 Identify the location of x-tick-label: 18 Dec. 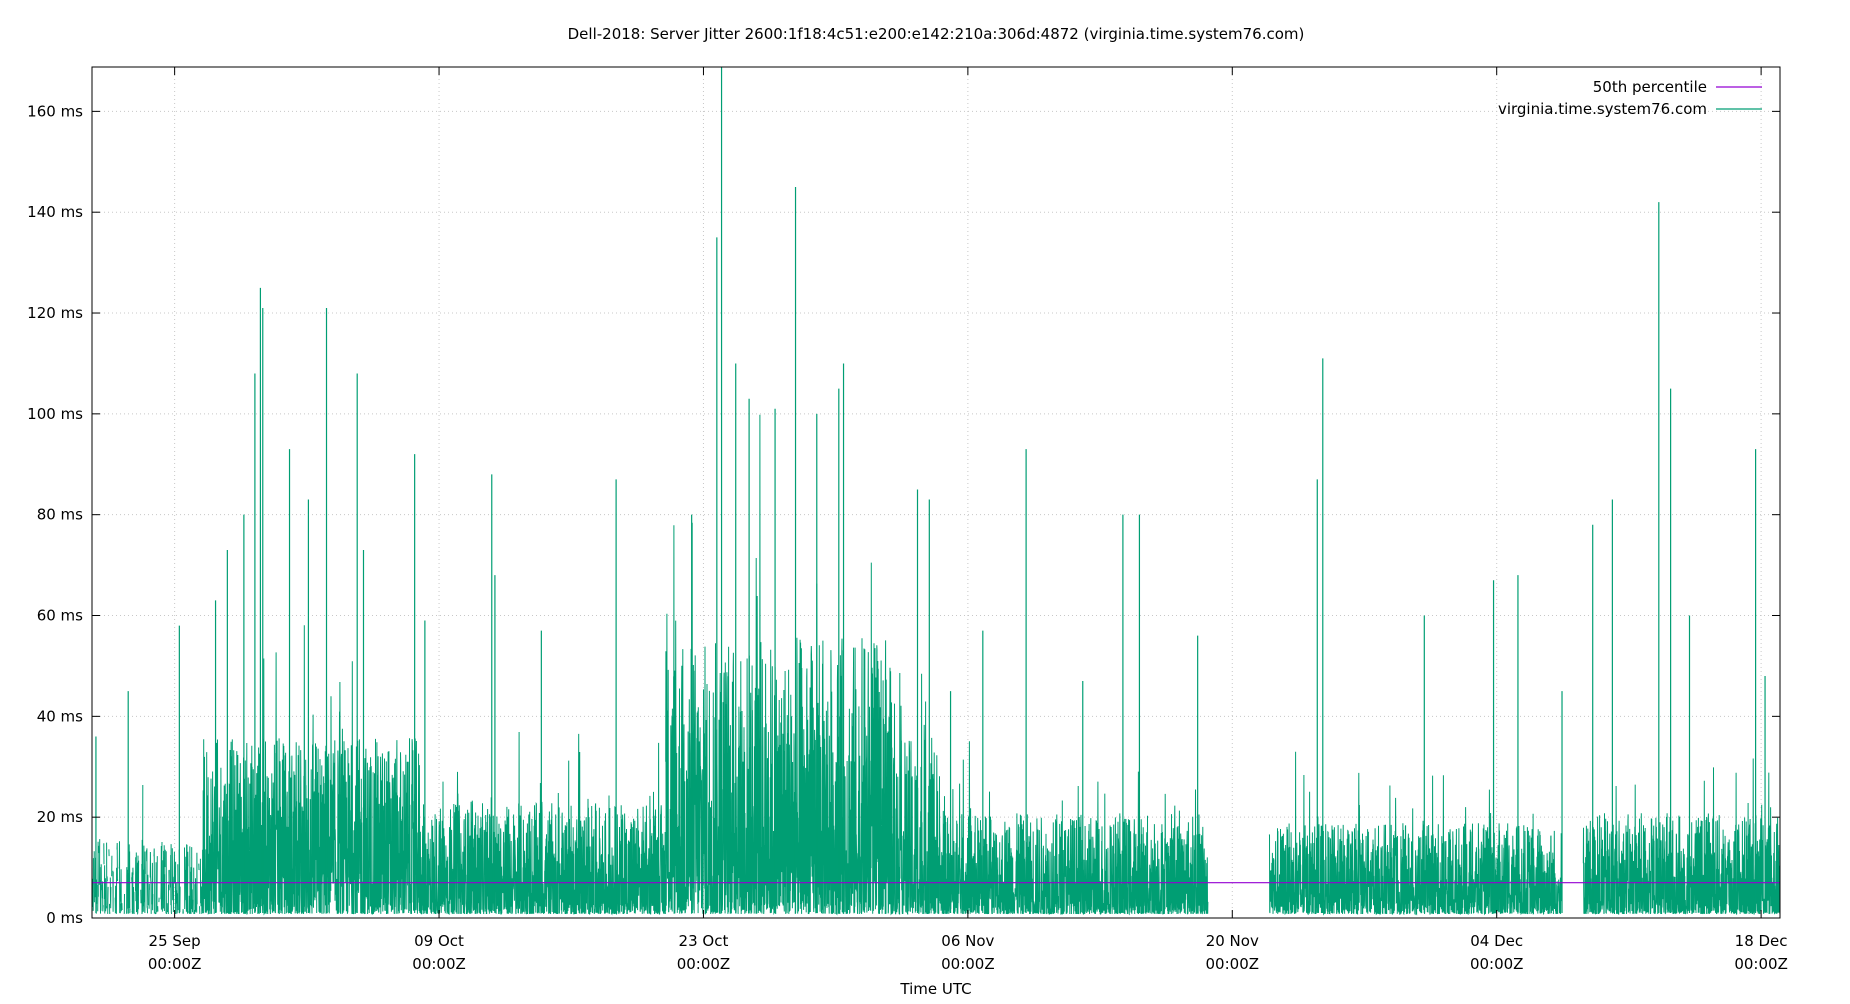
(1761, 941).